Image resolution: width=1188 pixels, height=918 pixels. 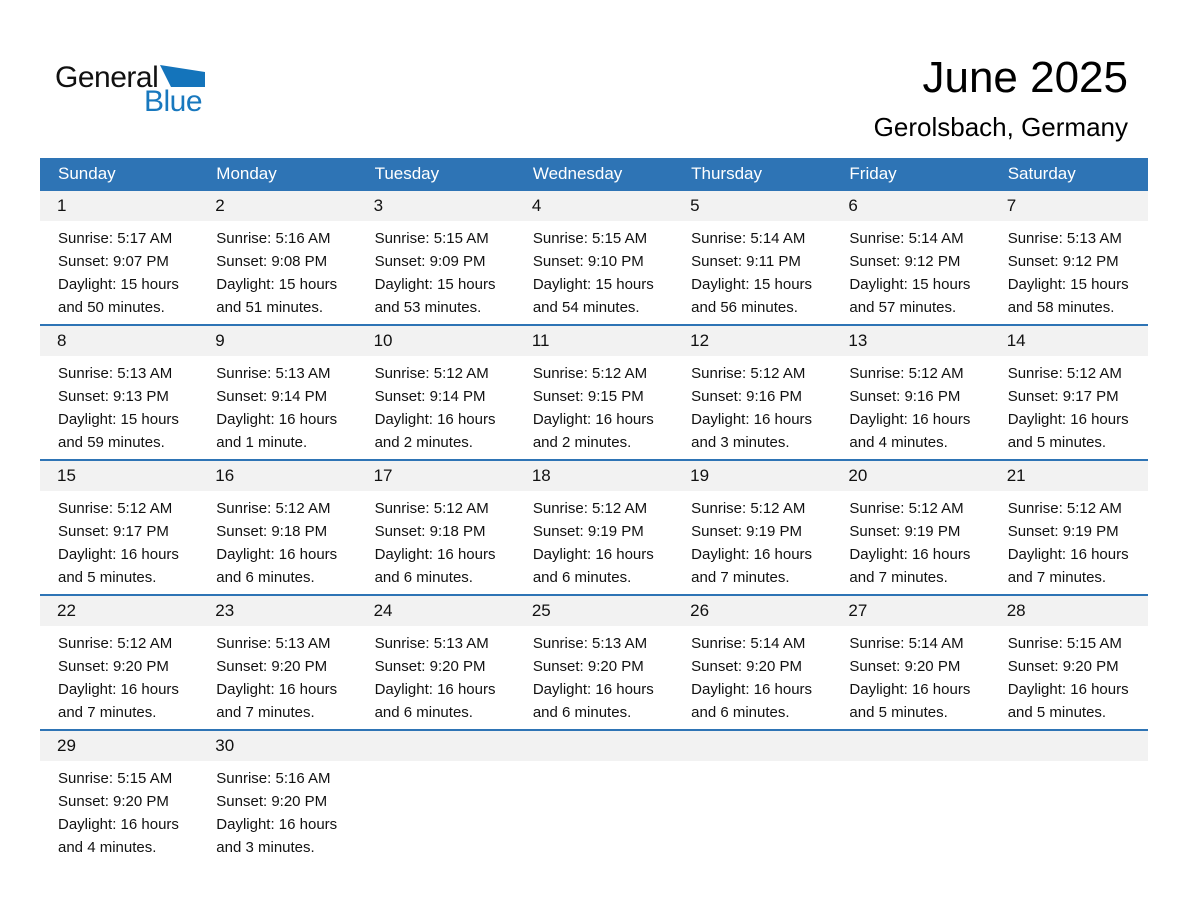 What do you see at coordinates (752, 611) in the screenshot?
I see `day-number-band: 26` at bounding box center [752, 611].